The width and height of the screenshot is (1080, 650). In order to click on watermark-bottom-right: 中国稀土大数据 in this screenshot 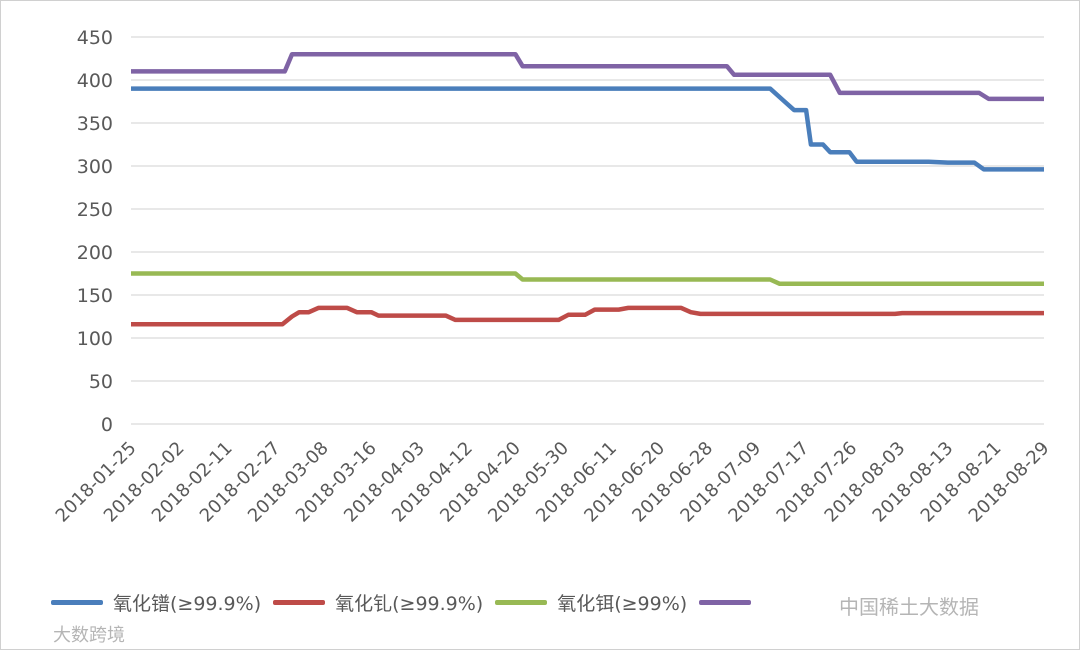, I will do `click(909, 607)`.